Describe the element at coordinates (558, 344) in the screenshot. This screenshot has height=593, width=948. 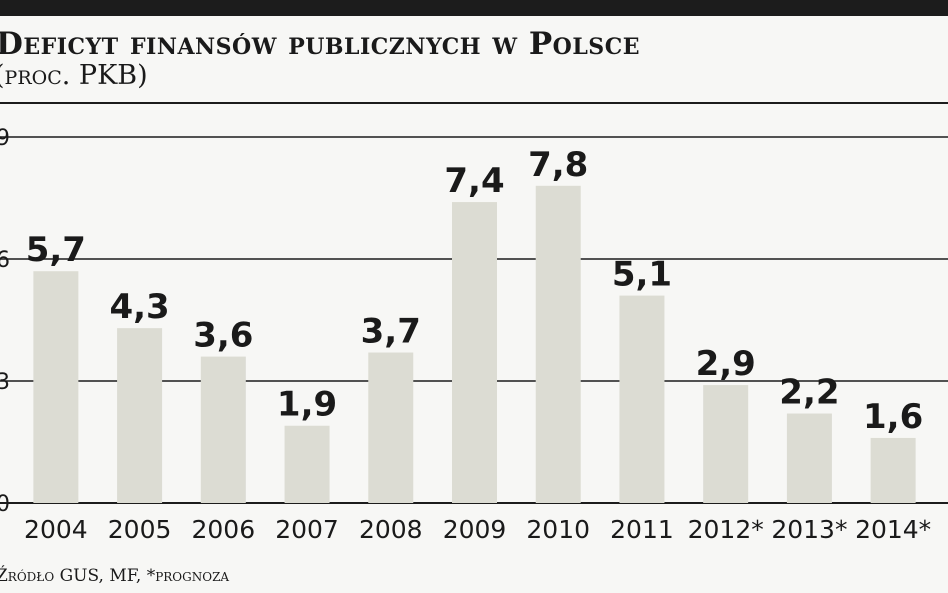
I see `bar-2010` at that location.